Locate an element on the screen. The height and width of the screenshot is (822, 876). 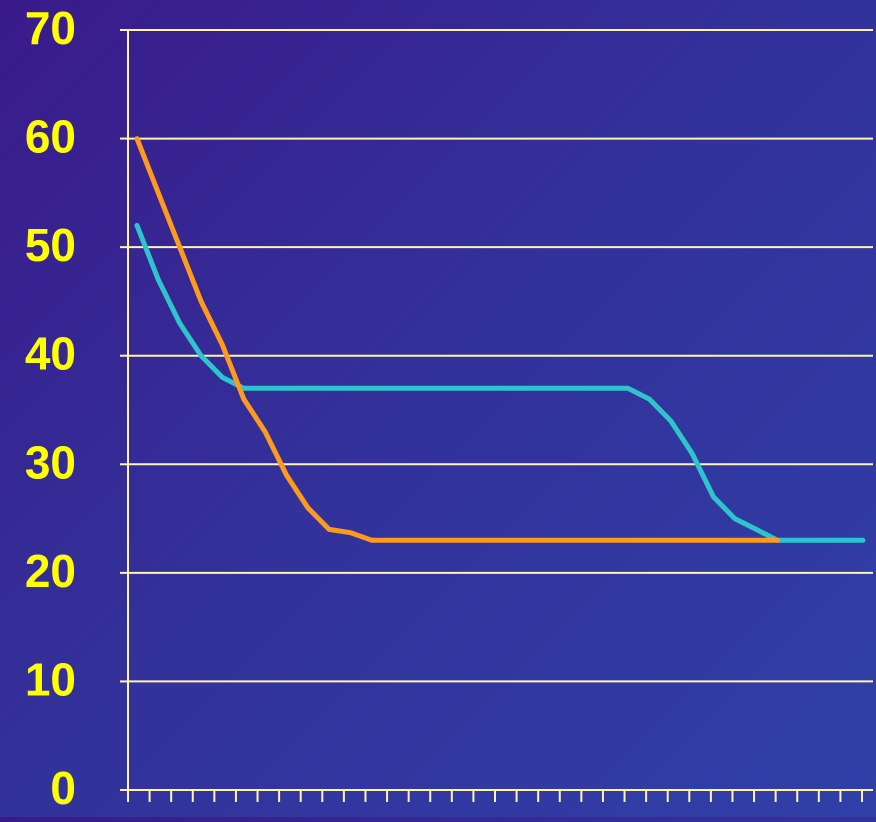
y-tick-labels: 0 10 20 30 40 50 60 70 is located at coordinates (50, 408).